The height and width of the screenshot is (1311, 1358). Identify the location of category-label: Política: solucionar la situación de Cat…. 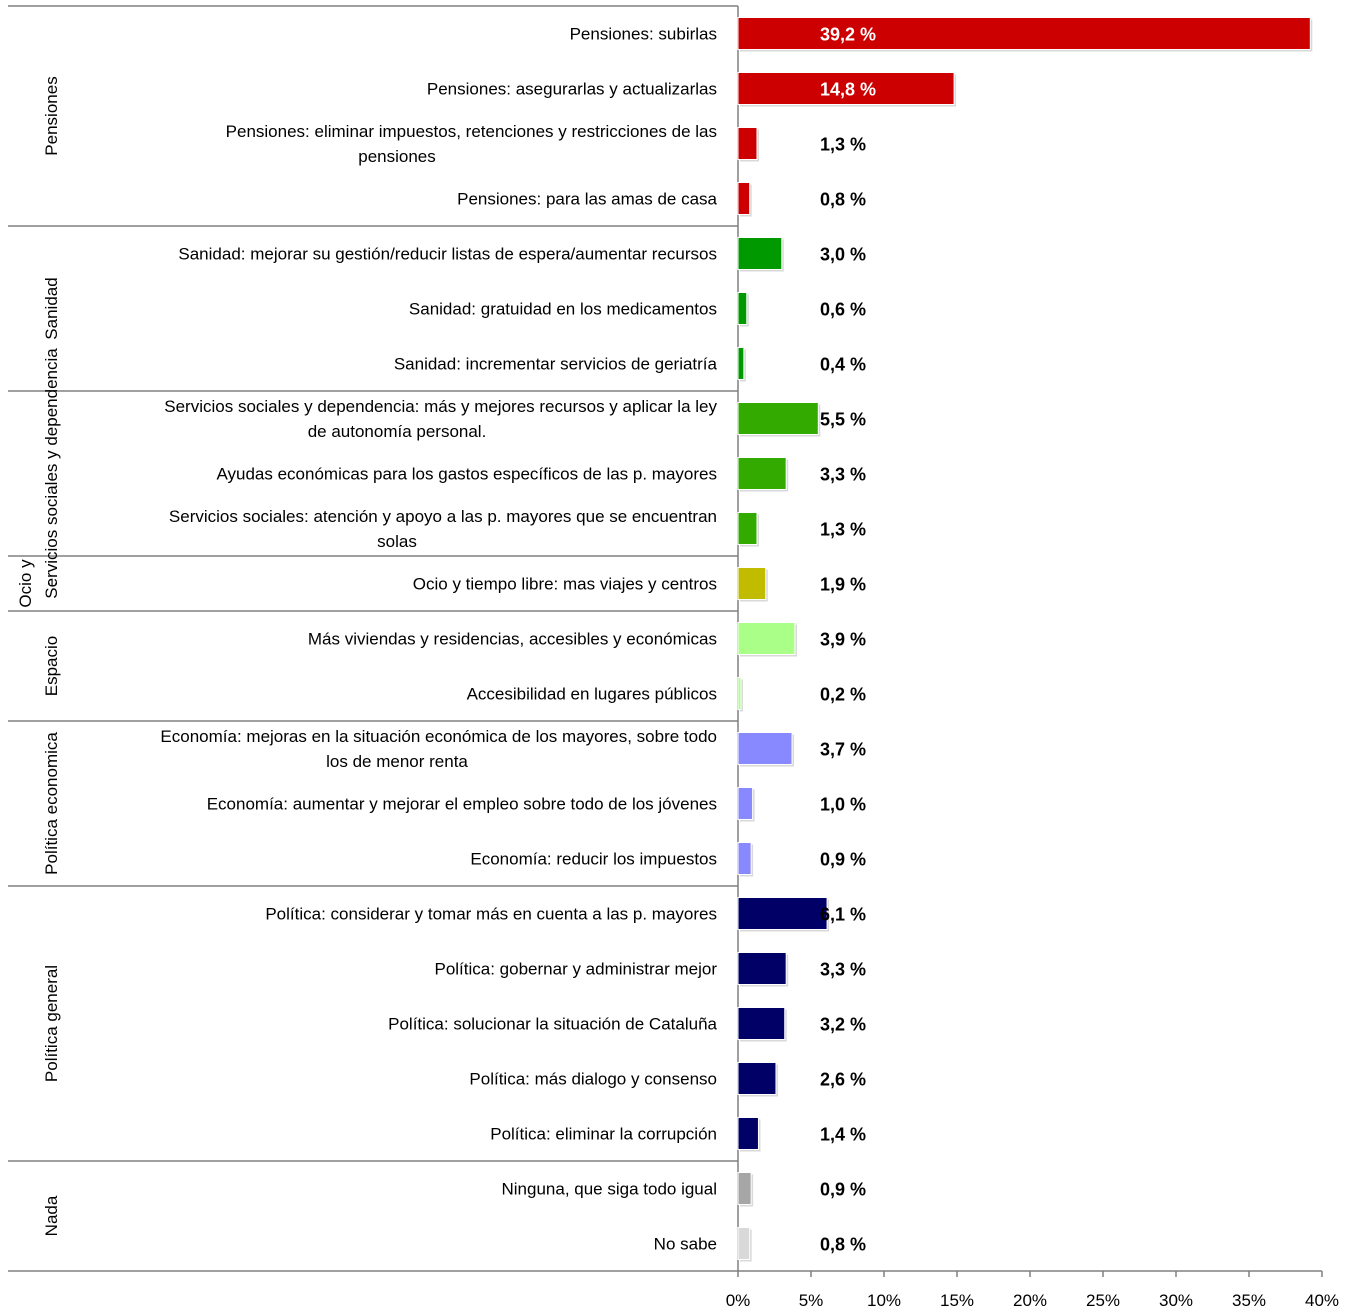
(552, 1024).